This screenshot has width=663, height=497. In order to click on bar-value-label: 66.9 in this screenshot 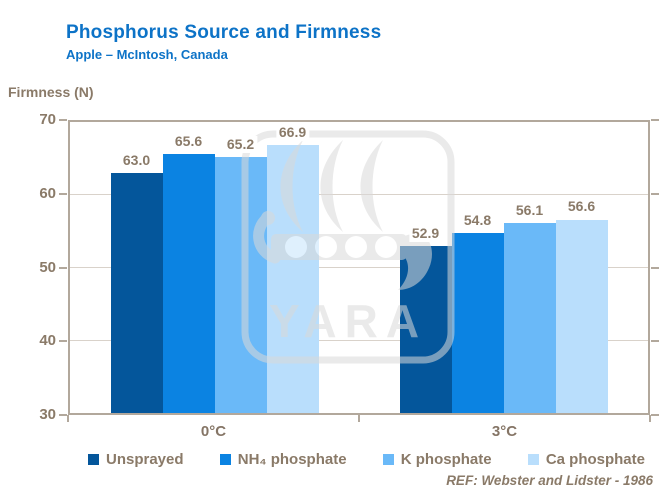, I will do `click(292, 132)`.